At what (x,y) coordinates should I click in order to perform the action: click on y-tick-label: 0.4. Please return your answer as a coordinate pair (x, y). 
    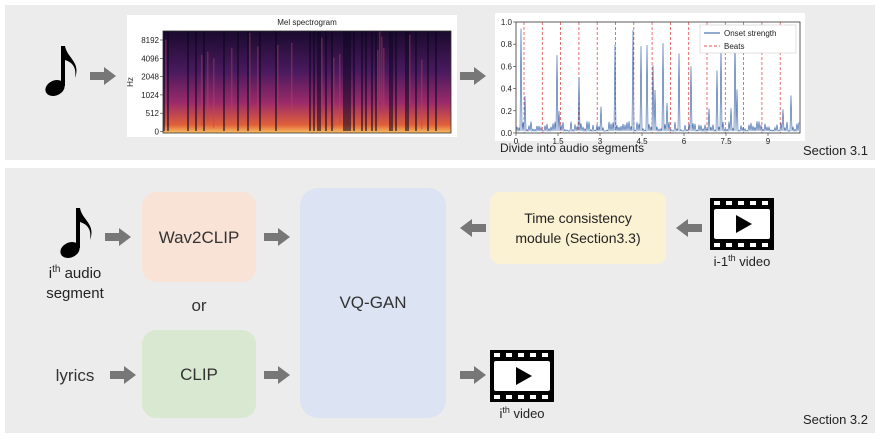
    Looking at the image, I should click on (507, 89).